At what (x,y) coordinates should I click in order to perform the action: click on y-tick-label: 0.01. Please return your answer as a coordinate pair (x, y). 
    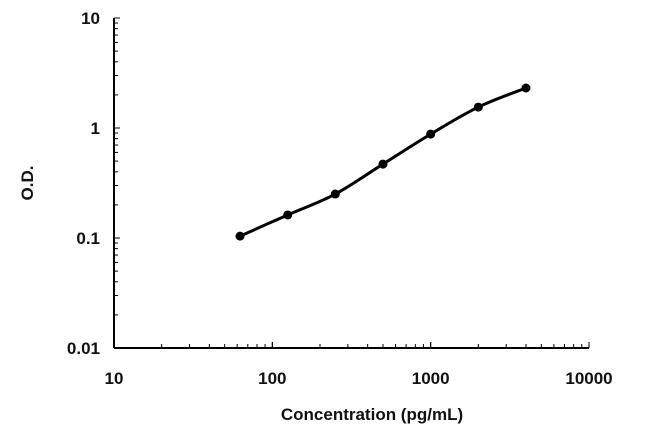
    Looking at the image, I should click on (83, 348).